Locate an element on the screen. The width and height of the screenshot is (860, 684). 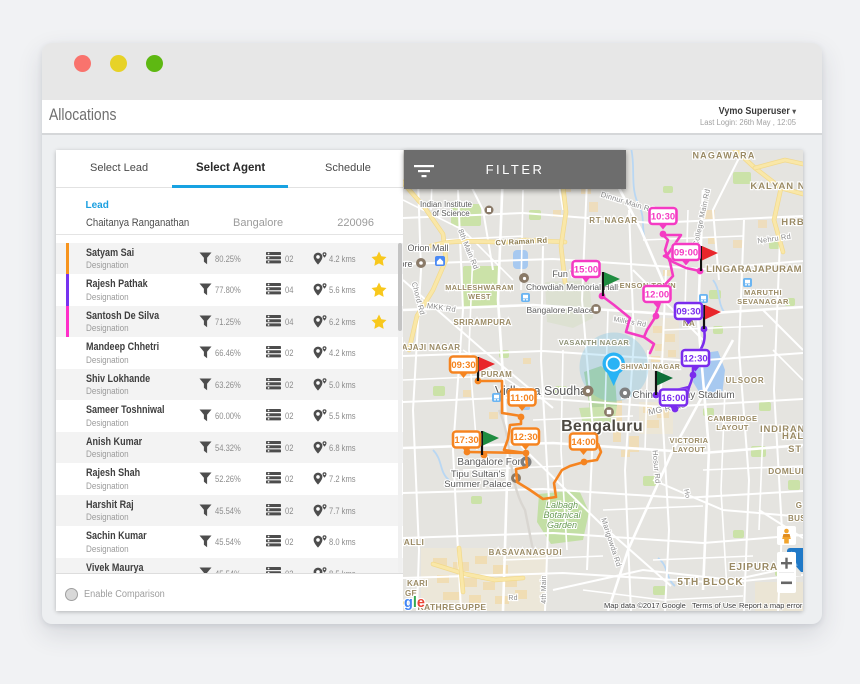
svg-text: RT NAGAR is located at coordinates (613, 220).